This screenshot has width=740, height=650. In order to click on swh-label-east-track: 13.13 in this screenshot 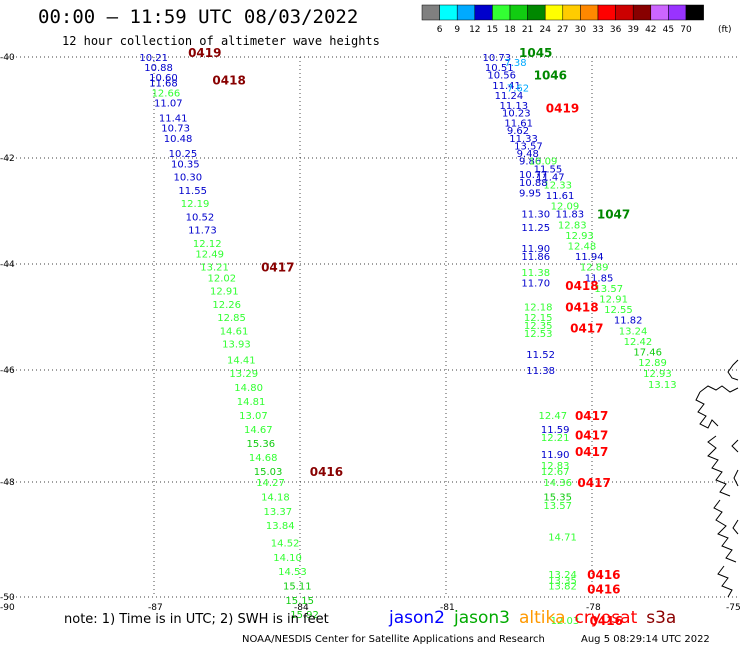, I will do `click(662, 385)`.